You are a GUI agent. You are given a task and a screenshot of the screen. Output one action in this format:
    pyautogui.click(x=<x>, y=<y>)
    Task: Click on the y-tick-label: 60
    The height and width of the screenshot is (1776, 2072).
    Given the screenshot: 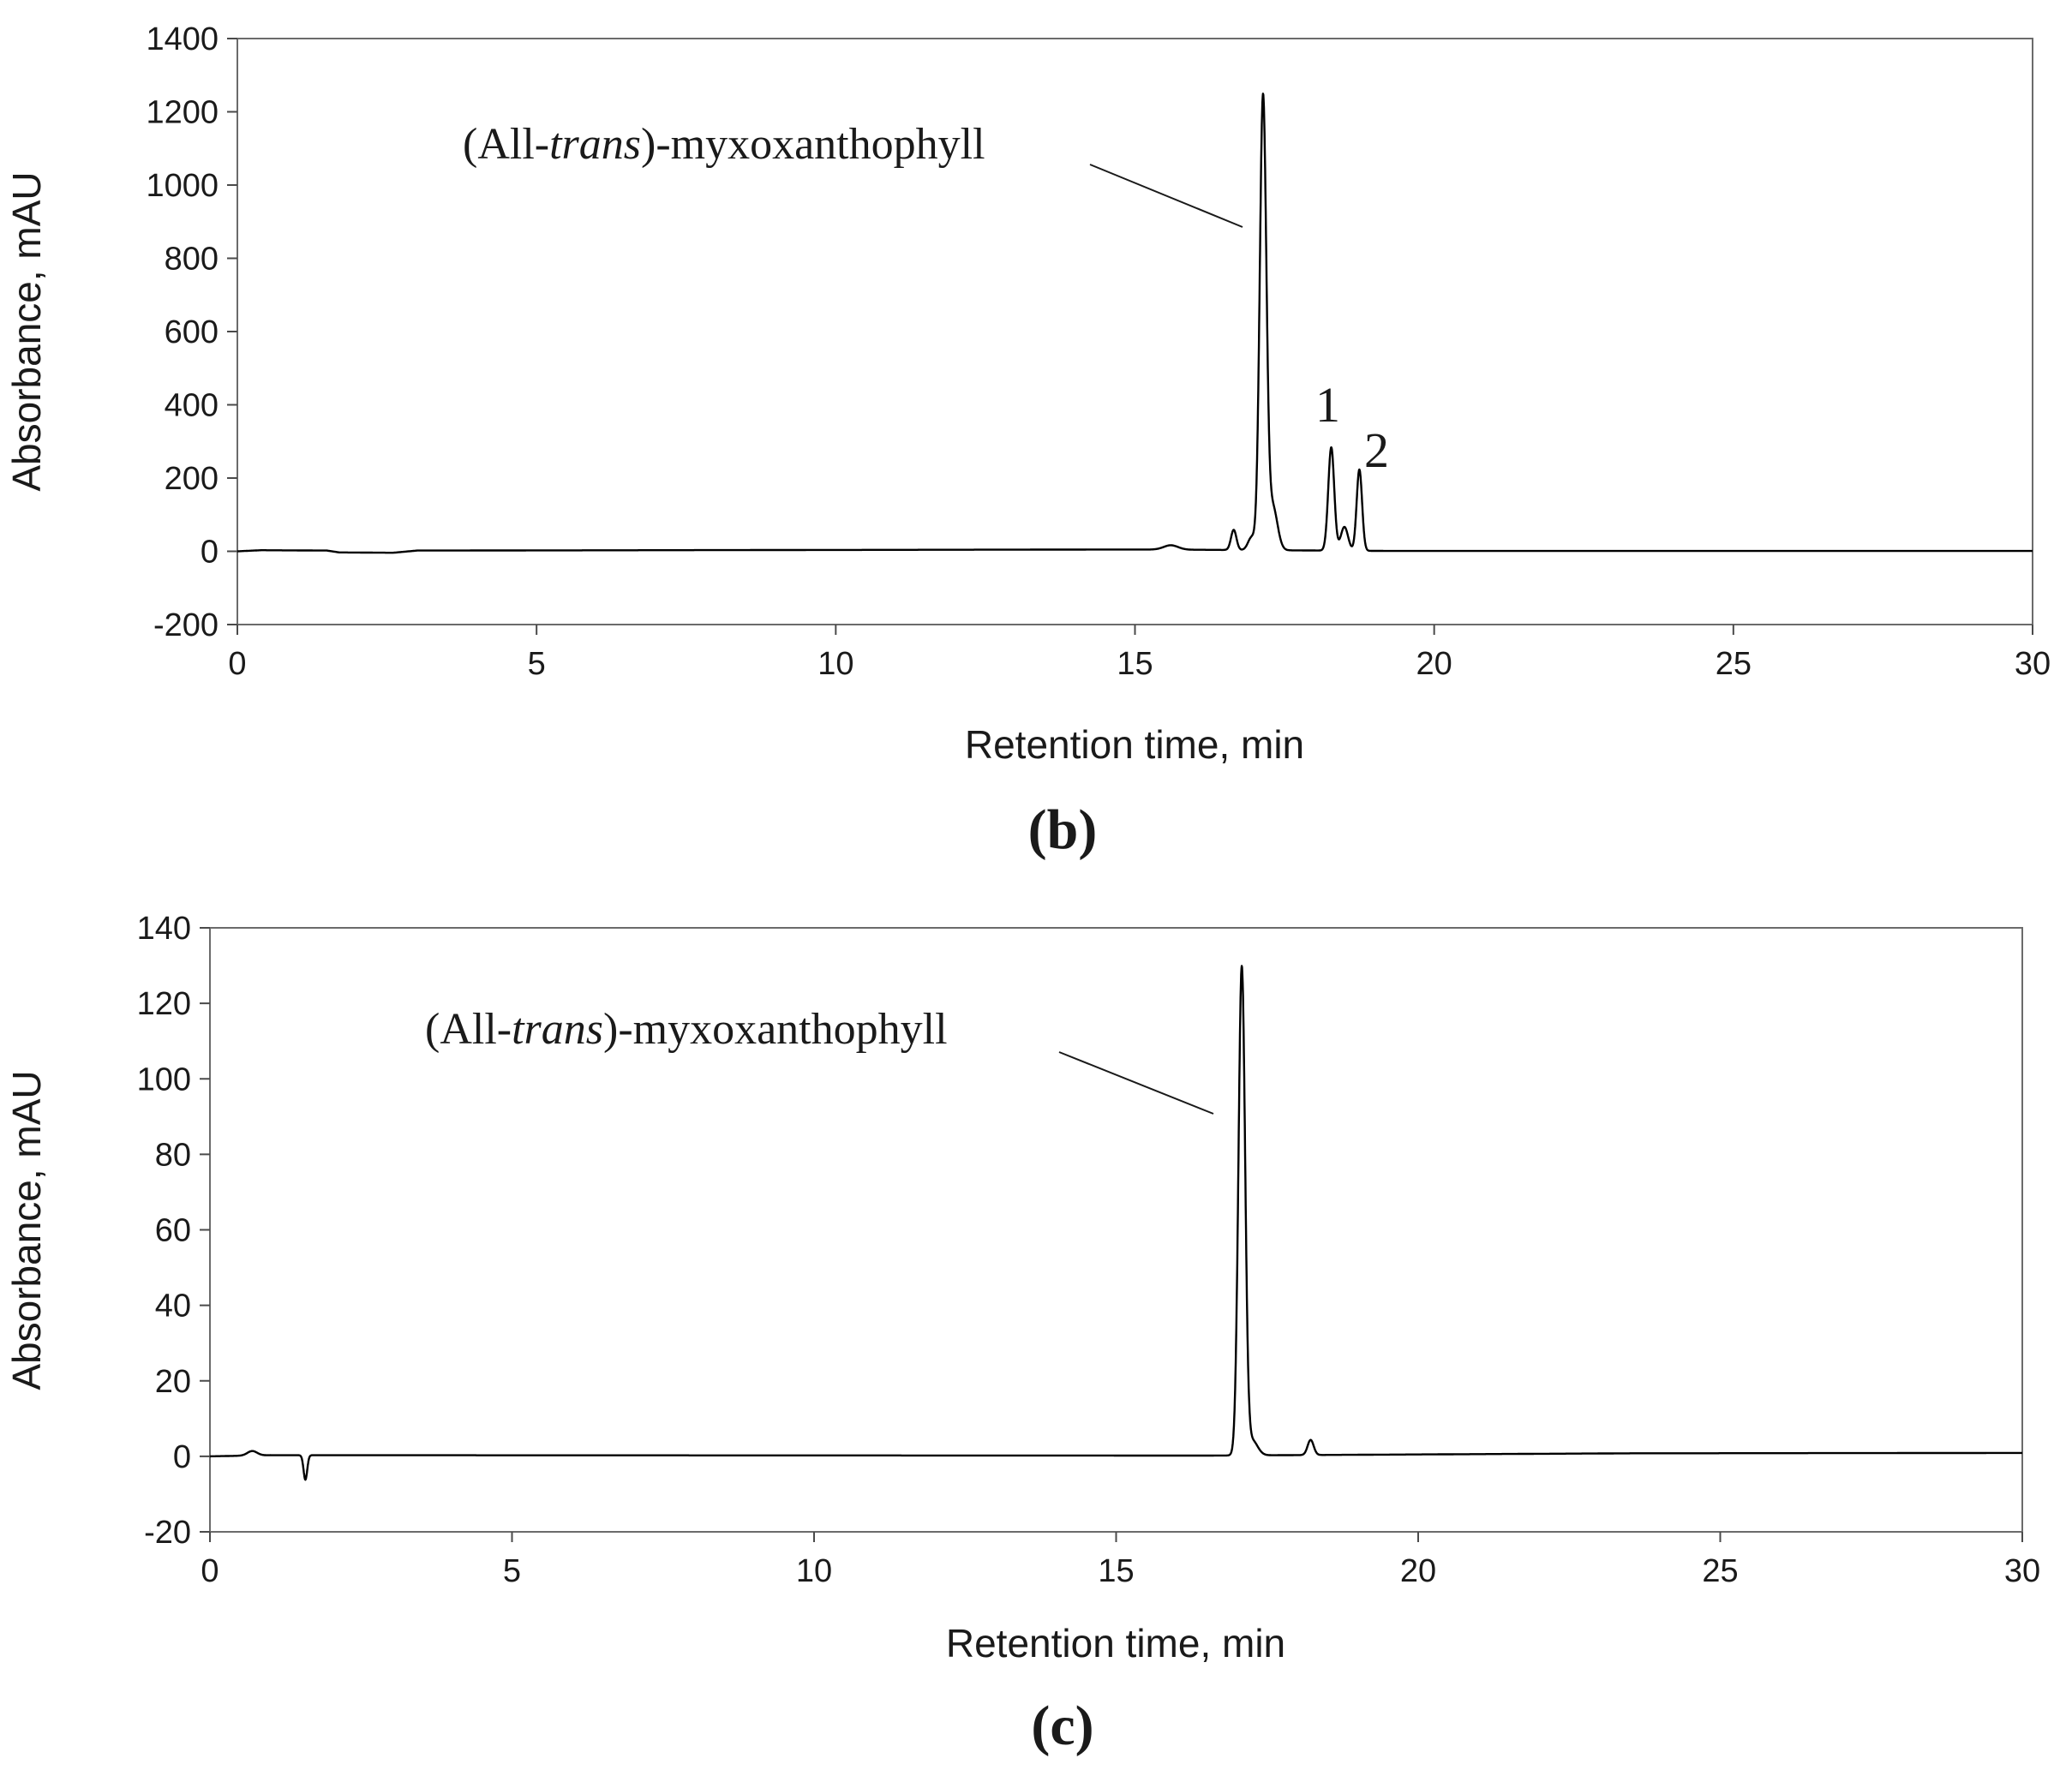 What is the action you would take?
    pyautogui.click(x=173, y=1231)
    